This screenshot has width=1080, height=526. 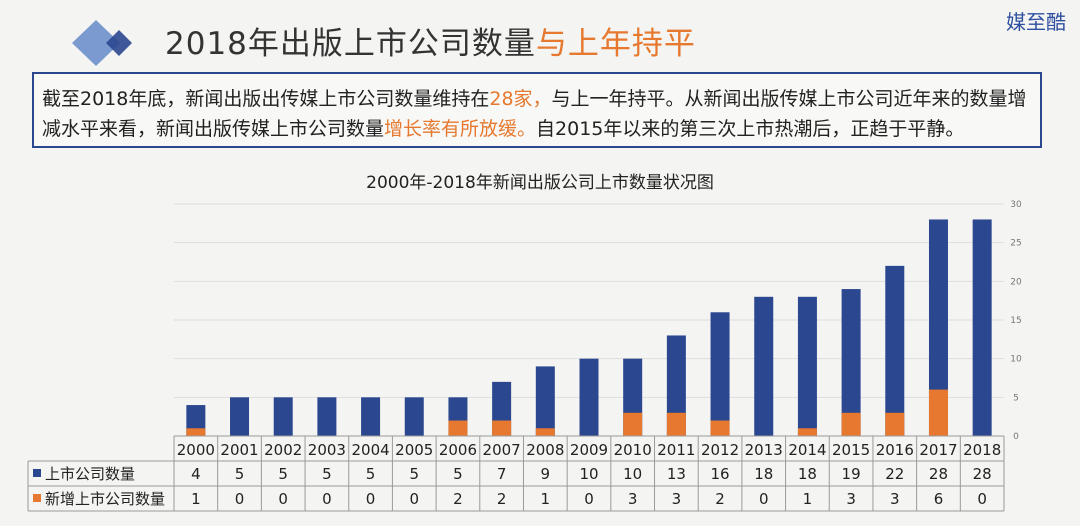 I want to click on data-label: 6, so click(x=939, y=499).